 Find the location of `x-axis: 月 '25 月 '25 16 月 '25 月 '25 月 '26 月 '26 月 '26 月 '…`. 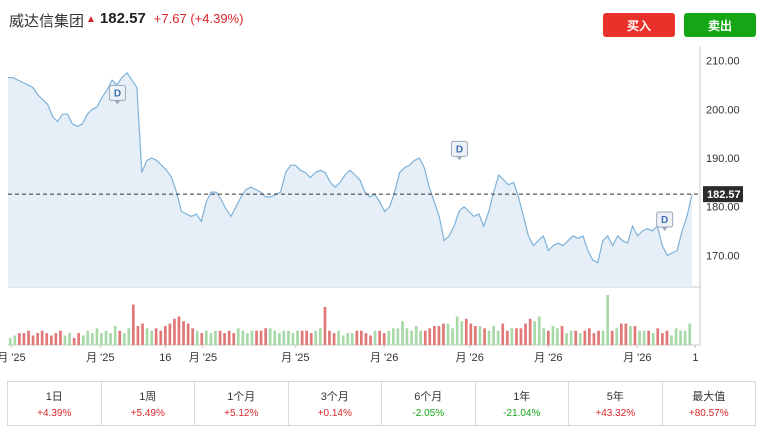

x-axis: 月 '25 月 '25 16 月 '25 月 '25 月 '26 月 '26 月 '26 月 '… is located at coordinates (349, 354).